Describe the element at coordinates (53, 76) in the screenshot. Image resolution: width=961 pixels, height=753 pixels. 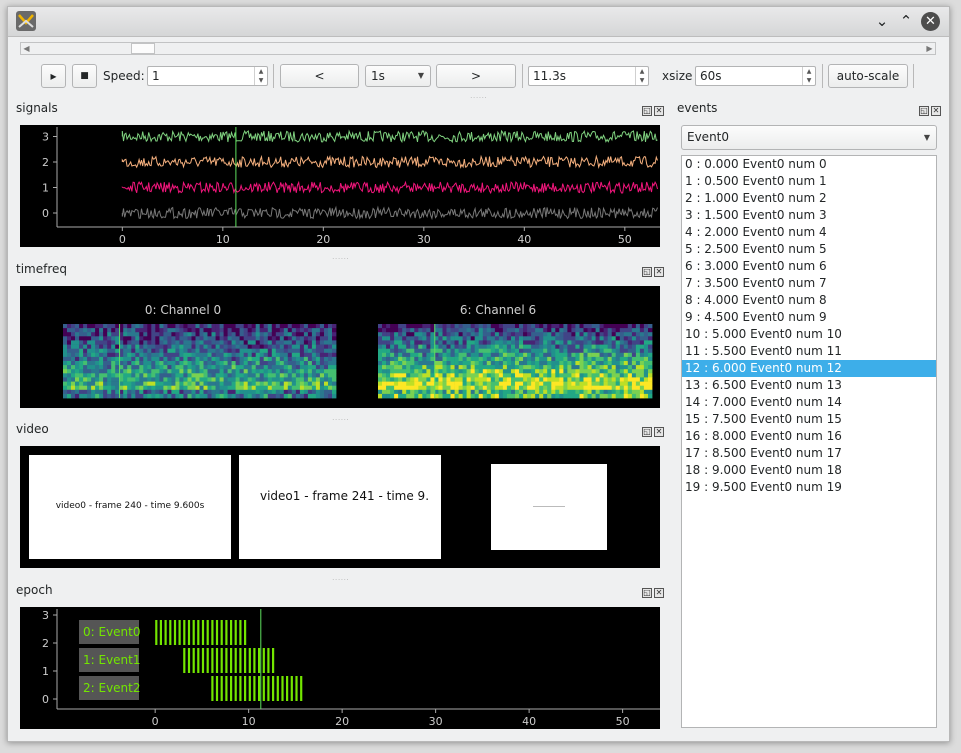
I see `play-button: ▸` at that location.